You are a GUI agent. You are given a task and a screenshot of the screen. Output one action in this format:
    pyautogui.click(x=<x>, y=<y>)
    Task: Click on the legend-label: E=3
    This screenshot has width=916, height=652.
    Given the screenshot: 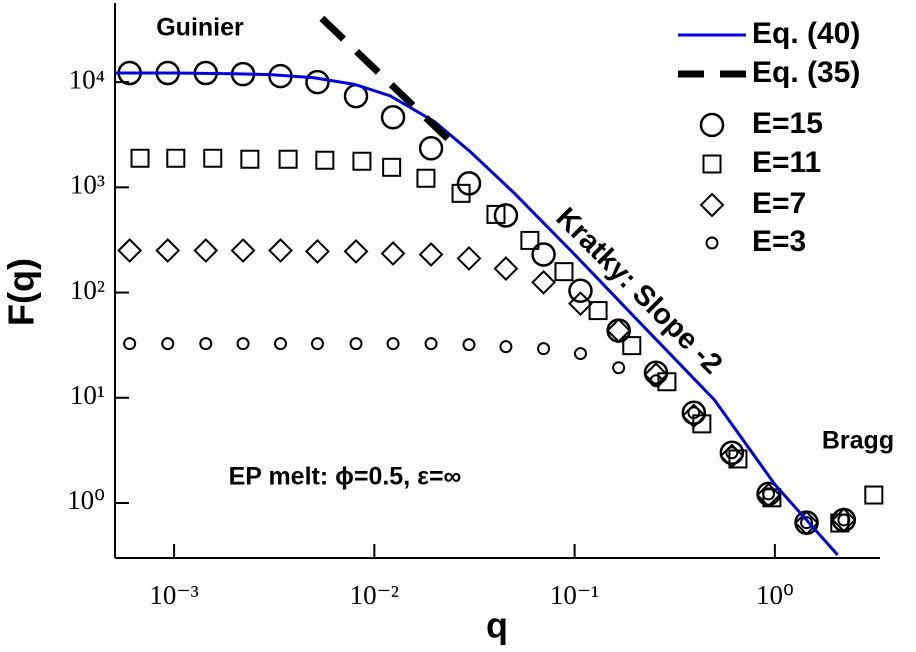 What is the action you would take?
    pyautogui.click(x=779, y=241)
    